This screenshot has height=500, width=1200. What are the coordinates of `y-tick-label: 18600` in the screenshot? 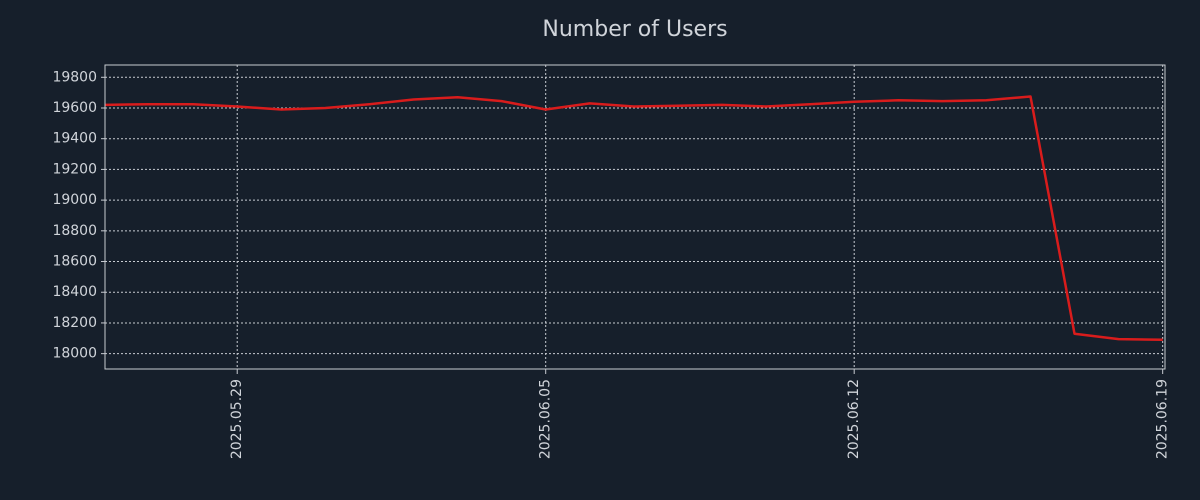 It's located at (74, 262).